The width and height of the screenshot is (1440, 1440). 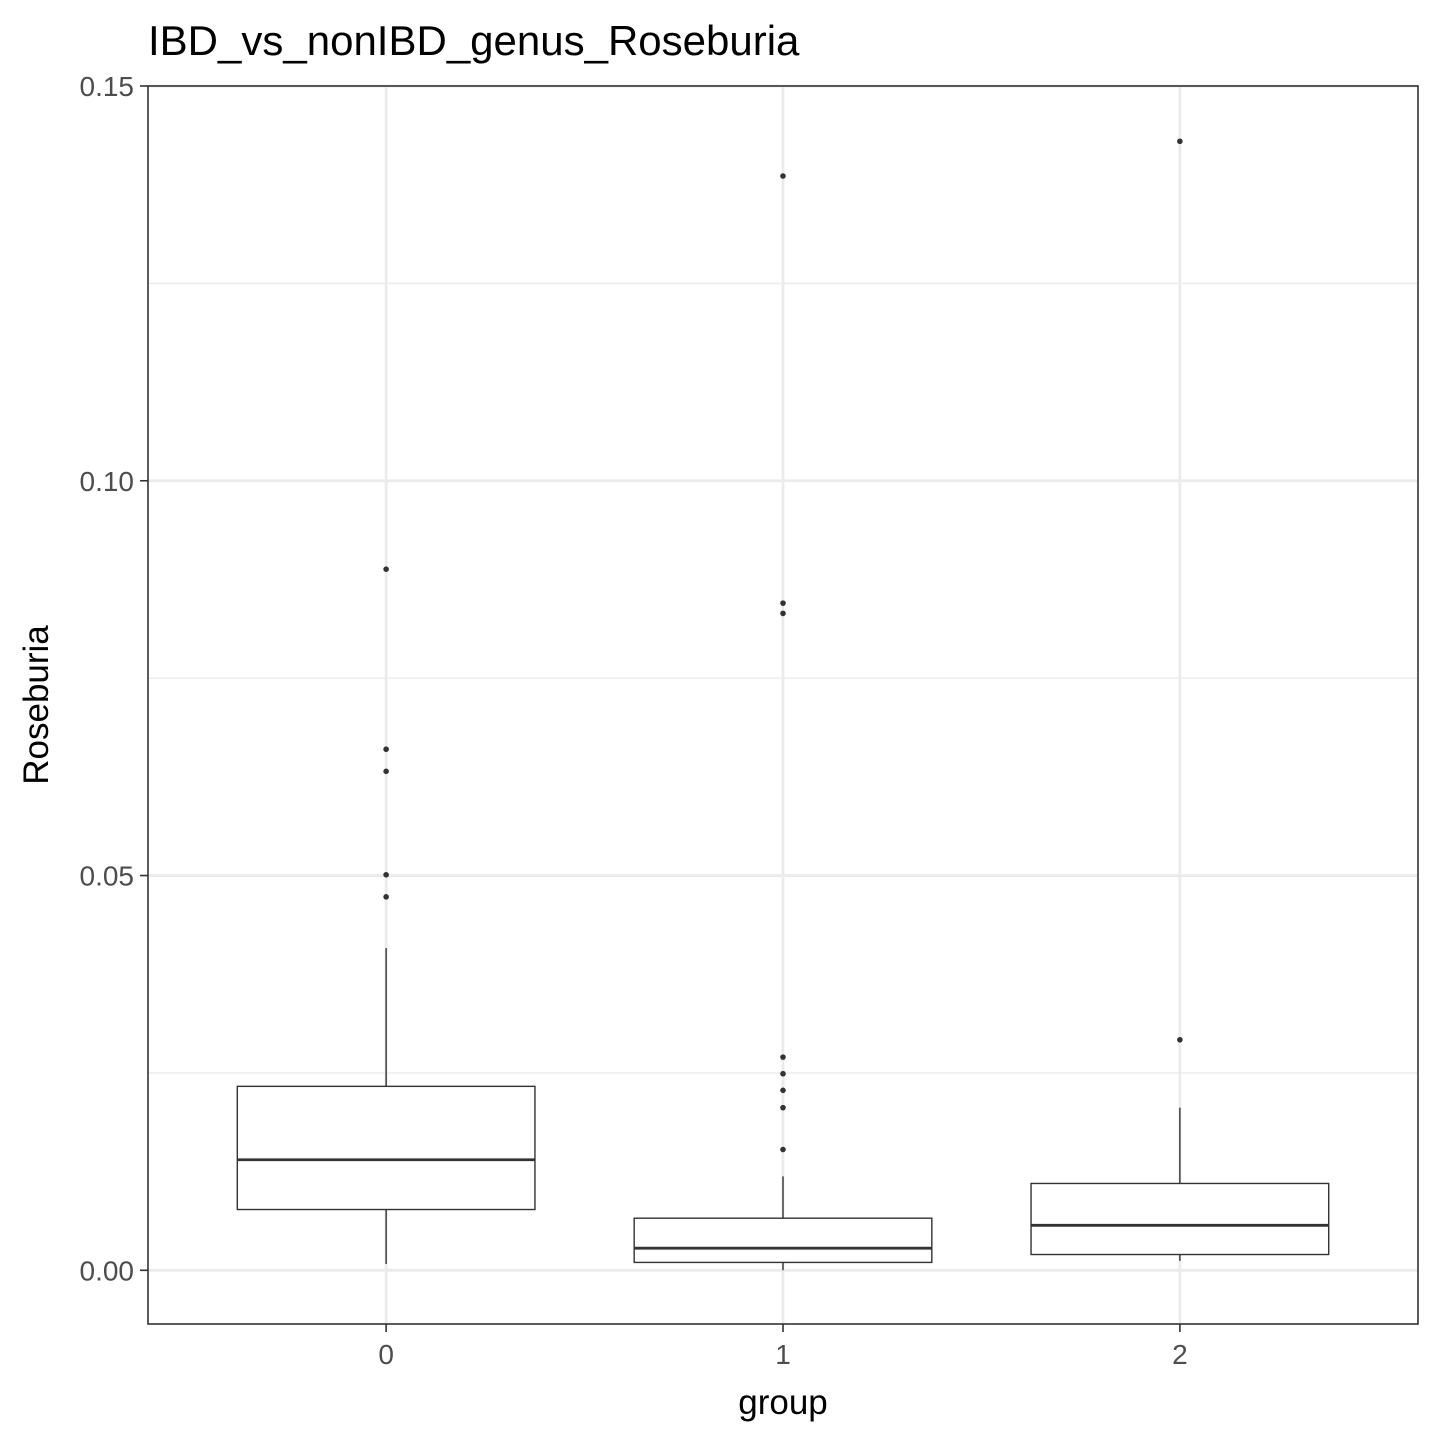 What do you see at coordinates (783, 1354) in the screenshot?
I see `x-tick-label: 1` at bounding box center [783, 1354].